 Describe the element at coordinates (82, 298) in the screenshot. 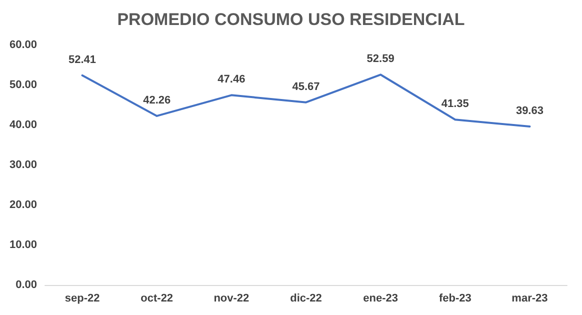

I see `x-tick-label: sep-22` at that location.